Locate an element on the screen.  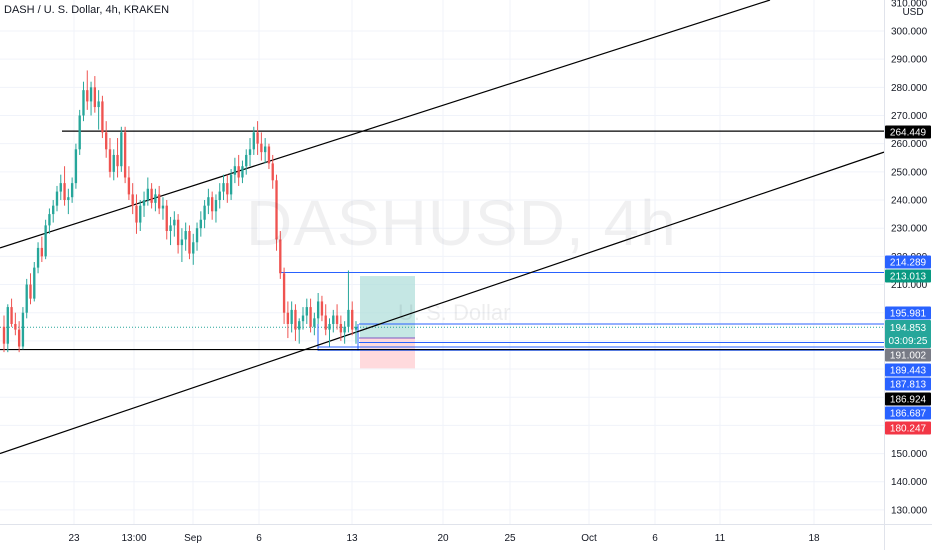
price-tag-label: 186.687 is located at coordinates (908, 414).